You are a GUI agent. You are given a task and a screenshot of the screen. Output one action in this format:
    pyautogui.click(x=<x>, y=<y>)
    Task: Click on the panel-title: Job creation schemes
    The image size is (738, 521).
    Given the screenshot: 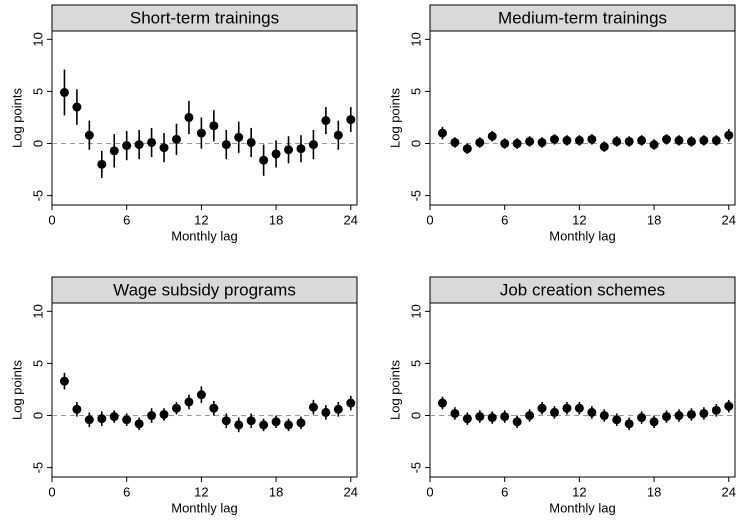 What is the action you would take?
    pyautogui.click(x=582, y=289)
    